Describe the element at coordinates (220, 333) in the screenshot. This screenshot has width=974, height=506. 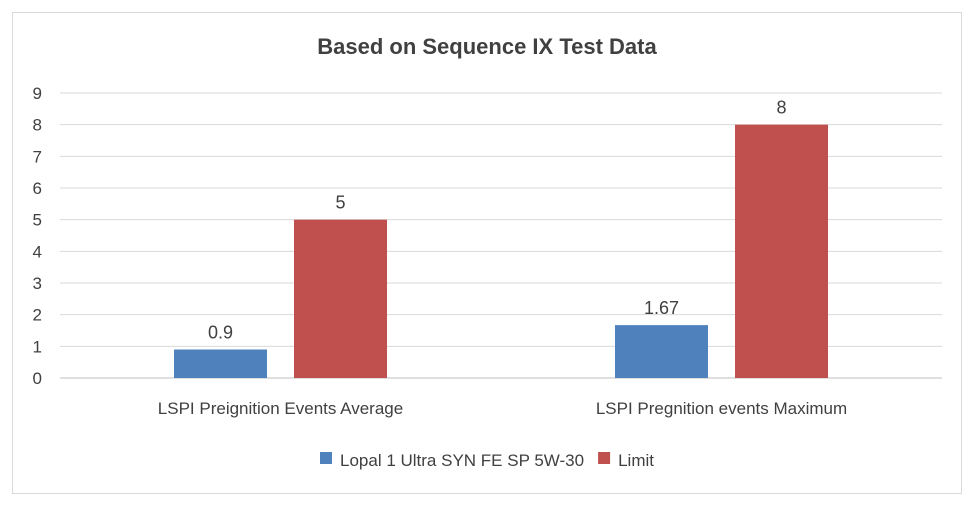
I see `data-label: 0.9` at that location.